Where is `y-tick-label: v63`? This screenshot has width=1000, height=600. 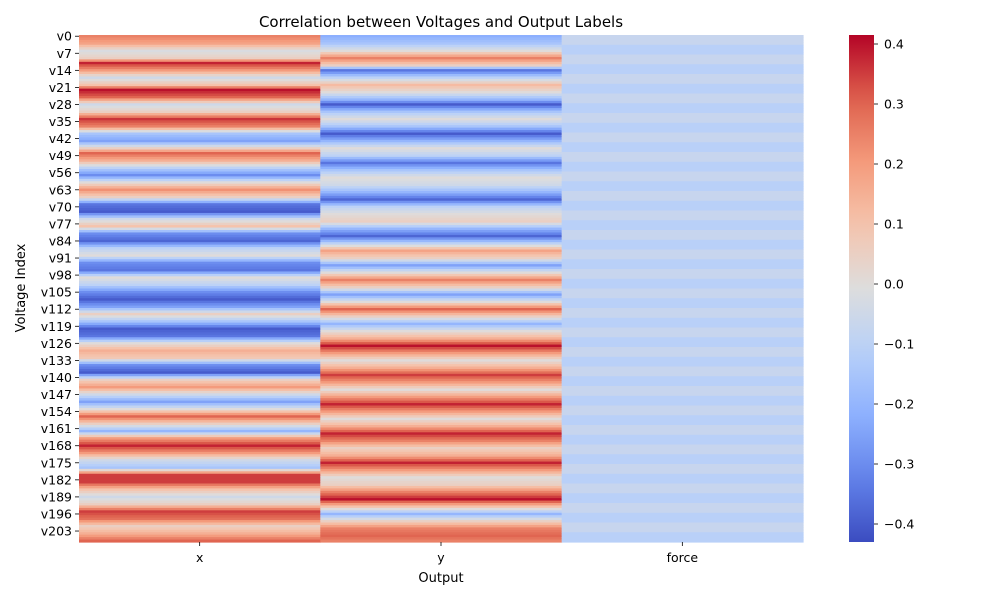 y-tick-label: v63 is located at coordinates (60, 189).